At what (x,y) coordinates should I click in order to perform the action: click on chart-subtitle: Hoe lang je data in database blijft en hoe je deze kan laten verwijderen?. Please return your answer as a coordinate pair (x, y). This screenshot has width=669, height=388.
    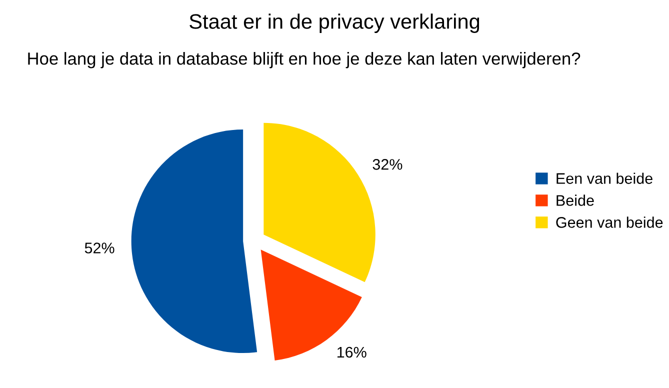
    Looking at the image, I should click on (304, 60).